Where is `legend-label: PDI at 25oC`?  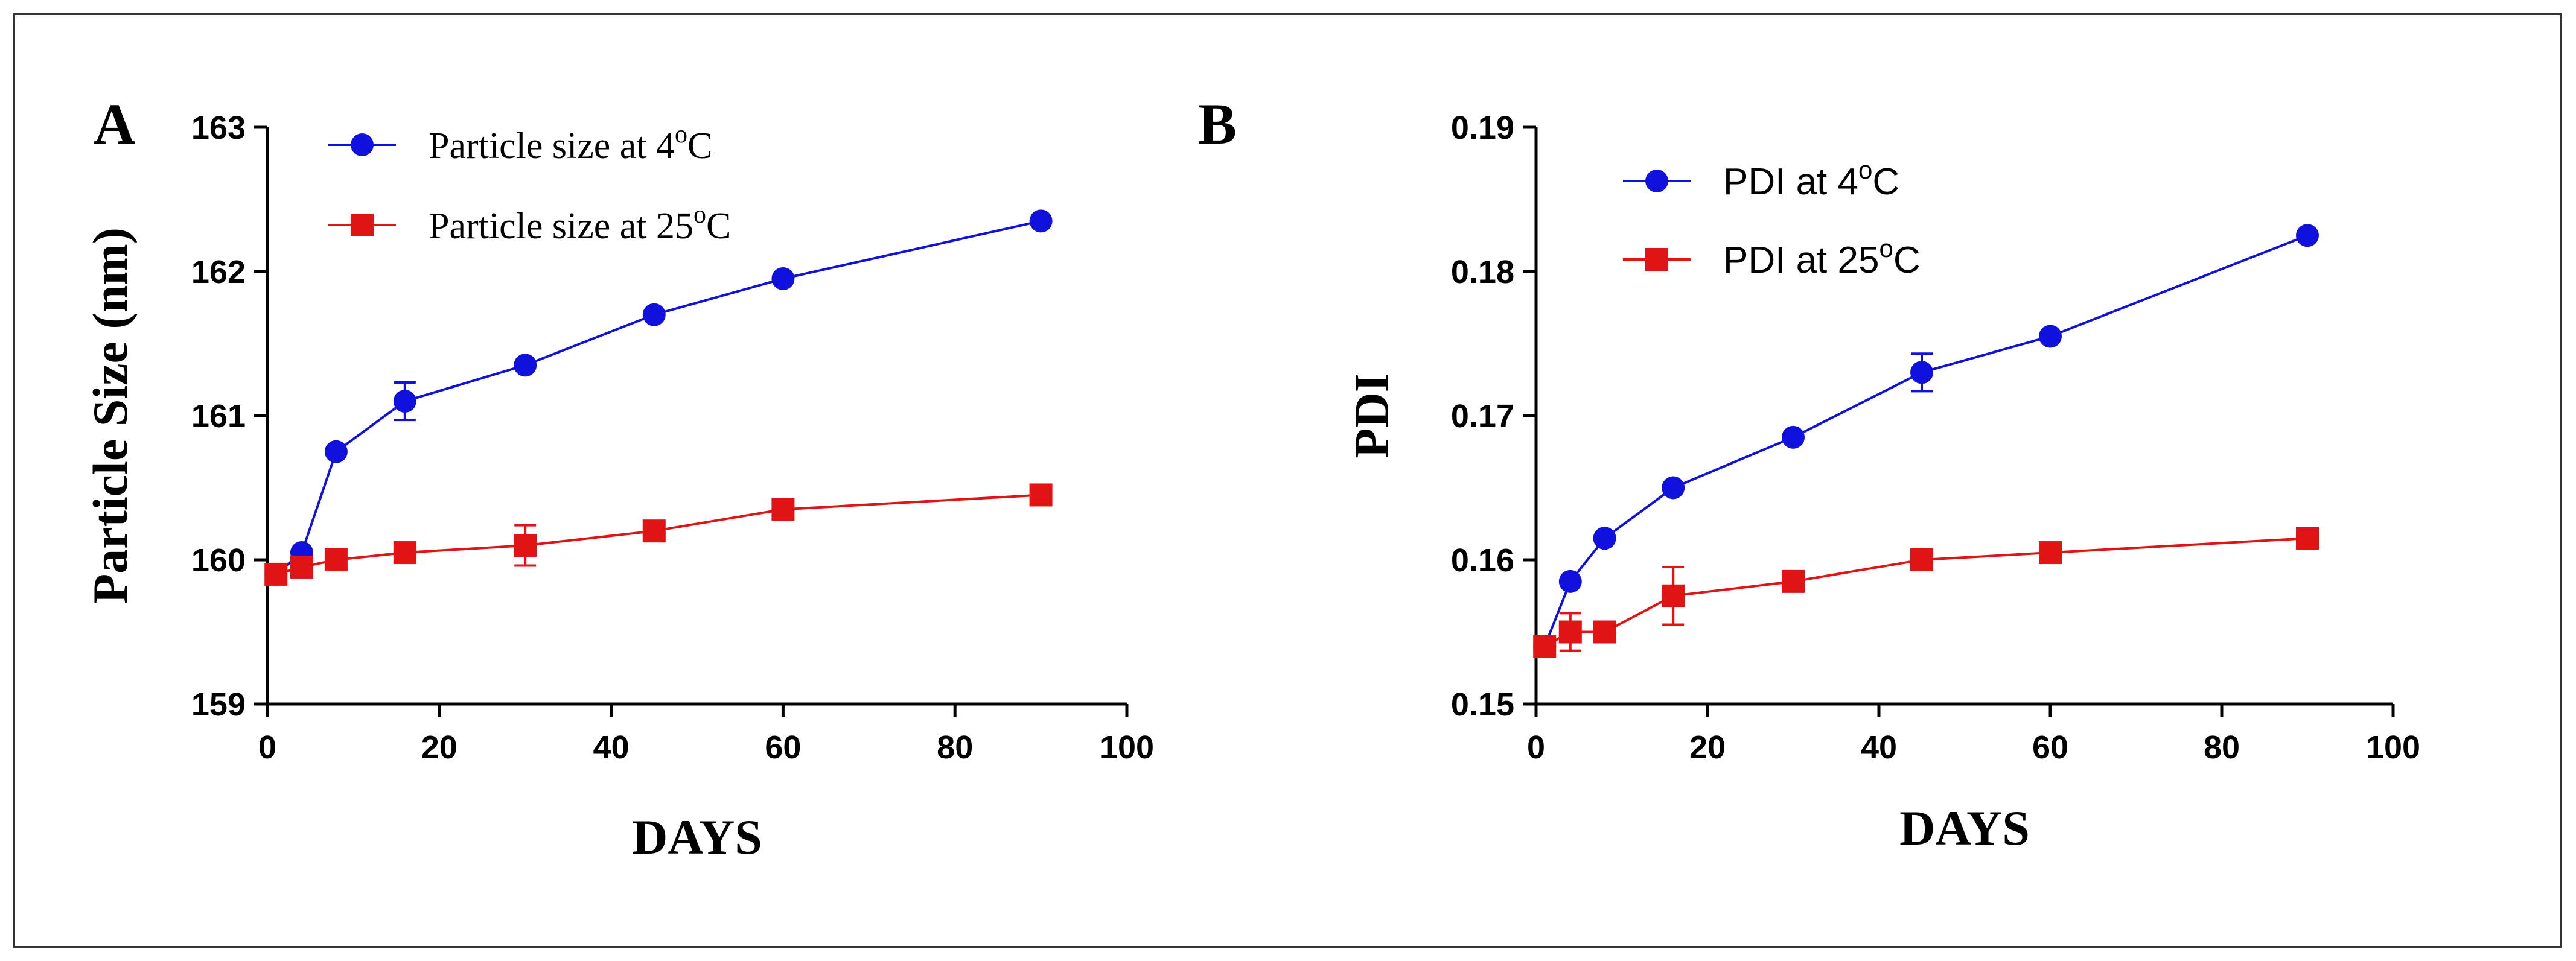 legend-label: PDI at 25oC is located at coordinates (1822, 257).